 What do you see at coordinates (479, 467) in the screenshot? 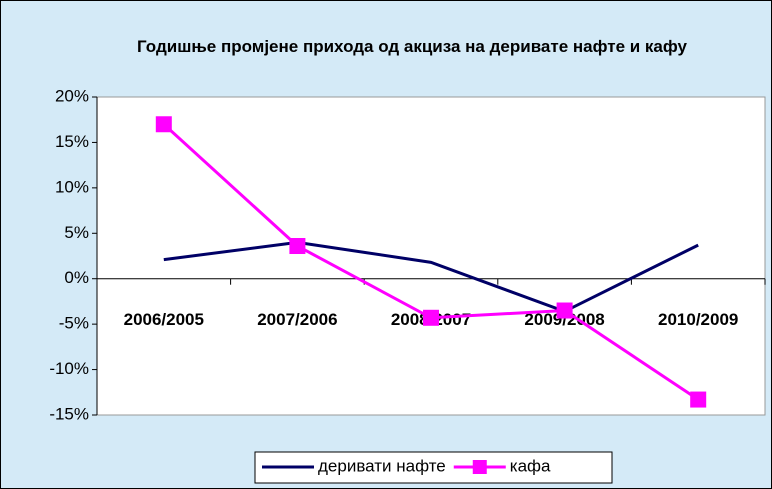
I see `legend-marker` at bounding box center [479, 467].